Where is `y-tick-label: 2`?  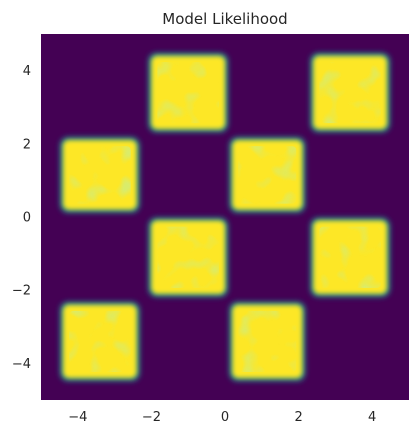
y-tick-label: 2 is located at coordinates (27, 144).